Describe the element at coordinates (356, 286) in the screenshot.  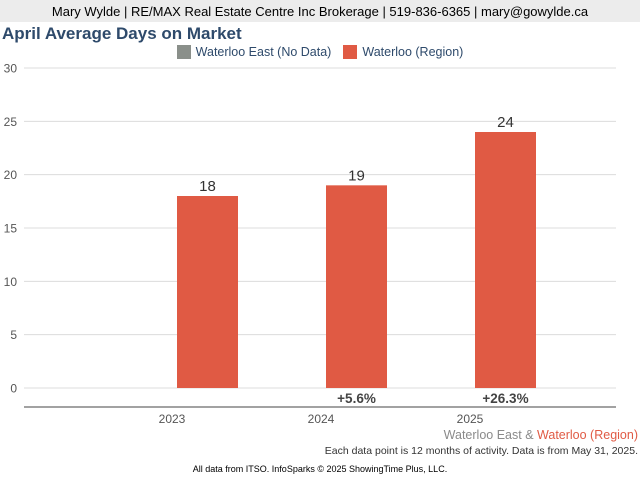
I see `bar-region-2024` at that location.